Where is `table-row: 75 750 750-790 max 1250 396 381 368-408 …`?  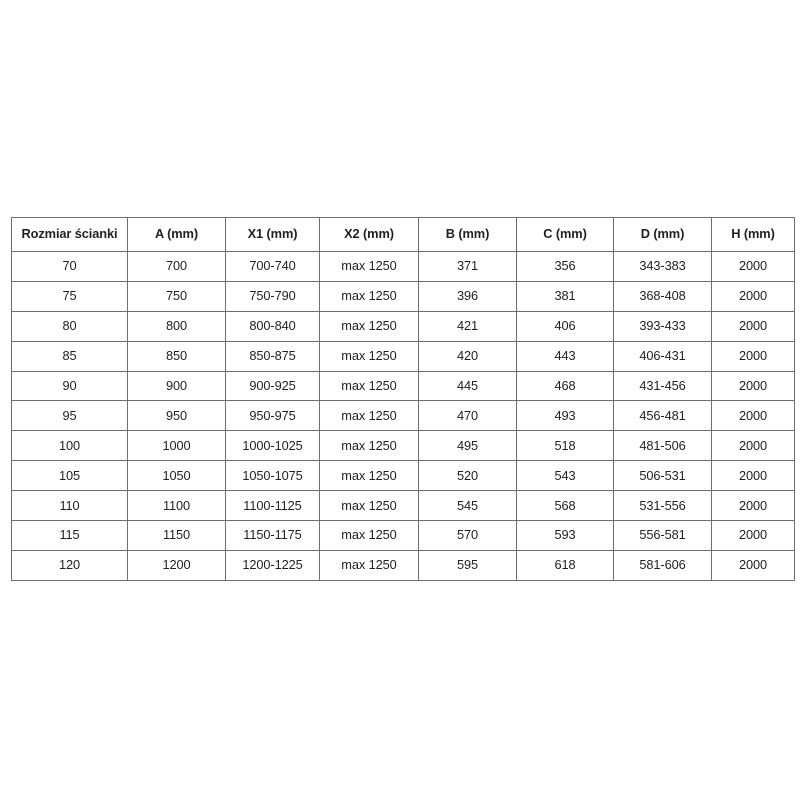
table-row: 75 750 750-790 max 1250 396 381 368-408 … is located at coordinates (403, 296).